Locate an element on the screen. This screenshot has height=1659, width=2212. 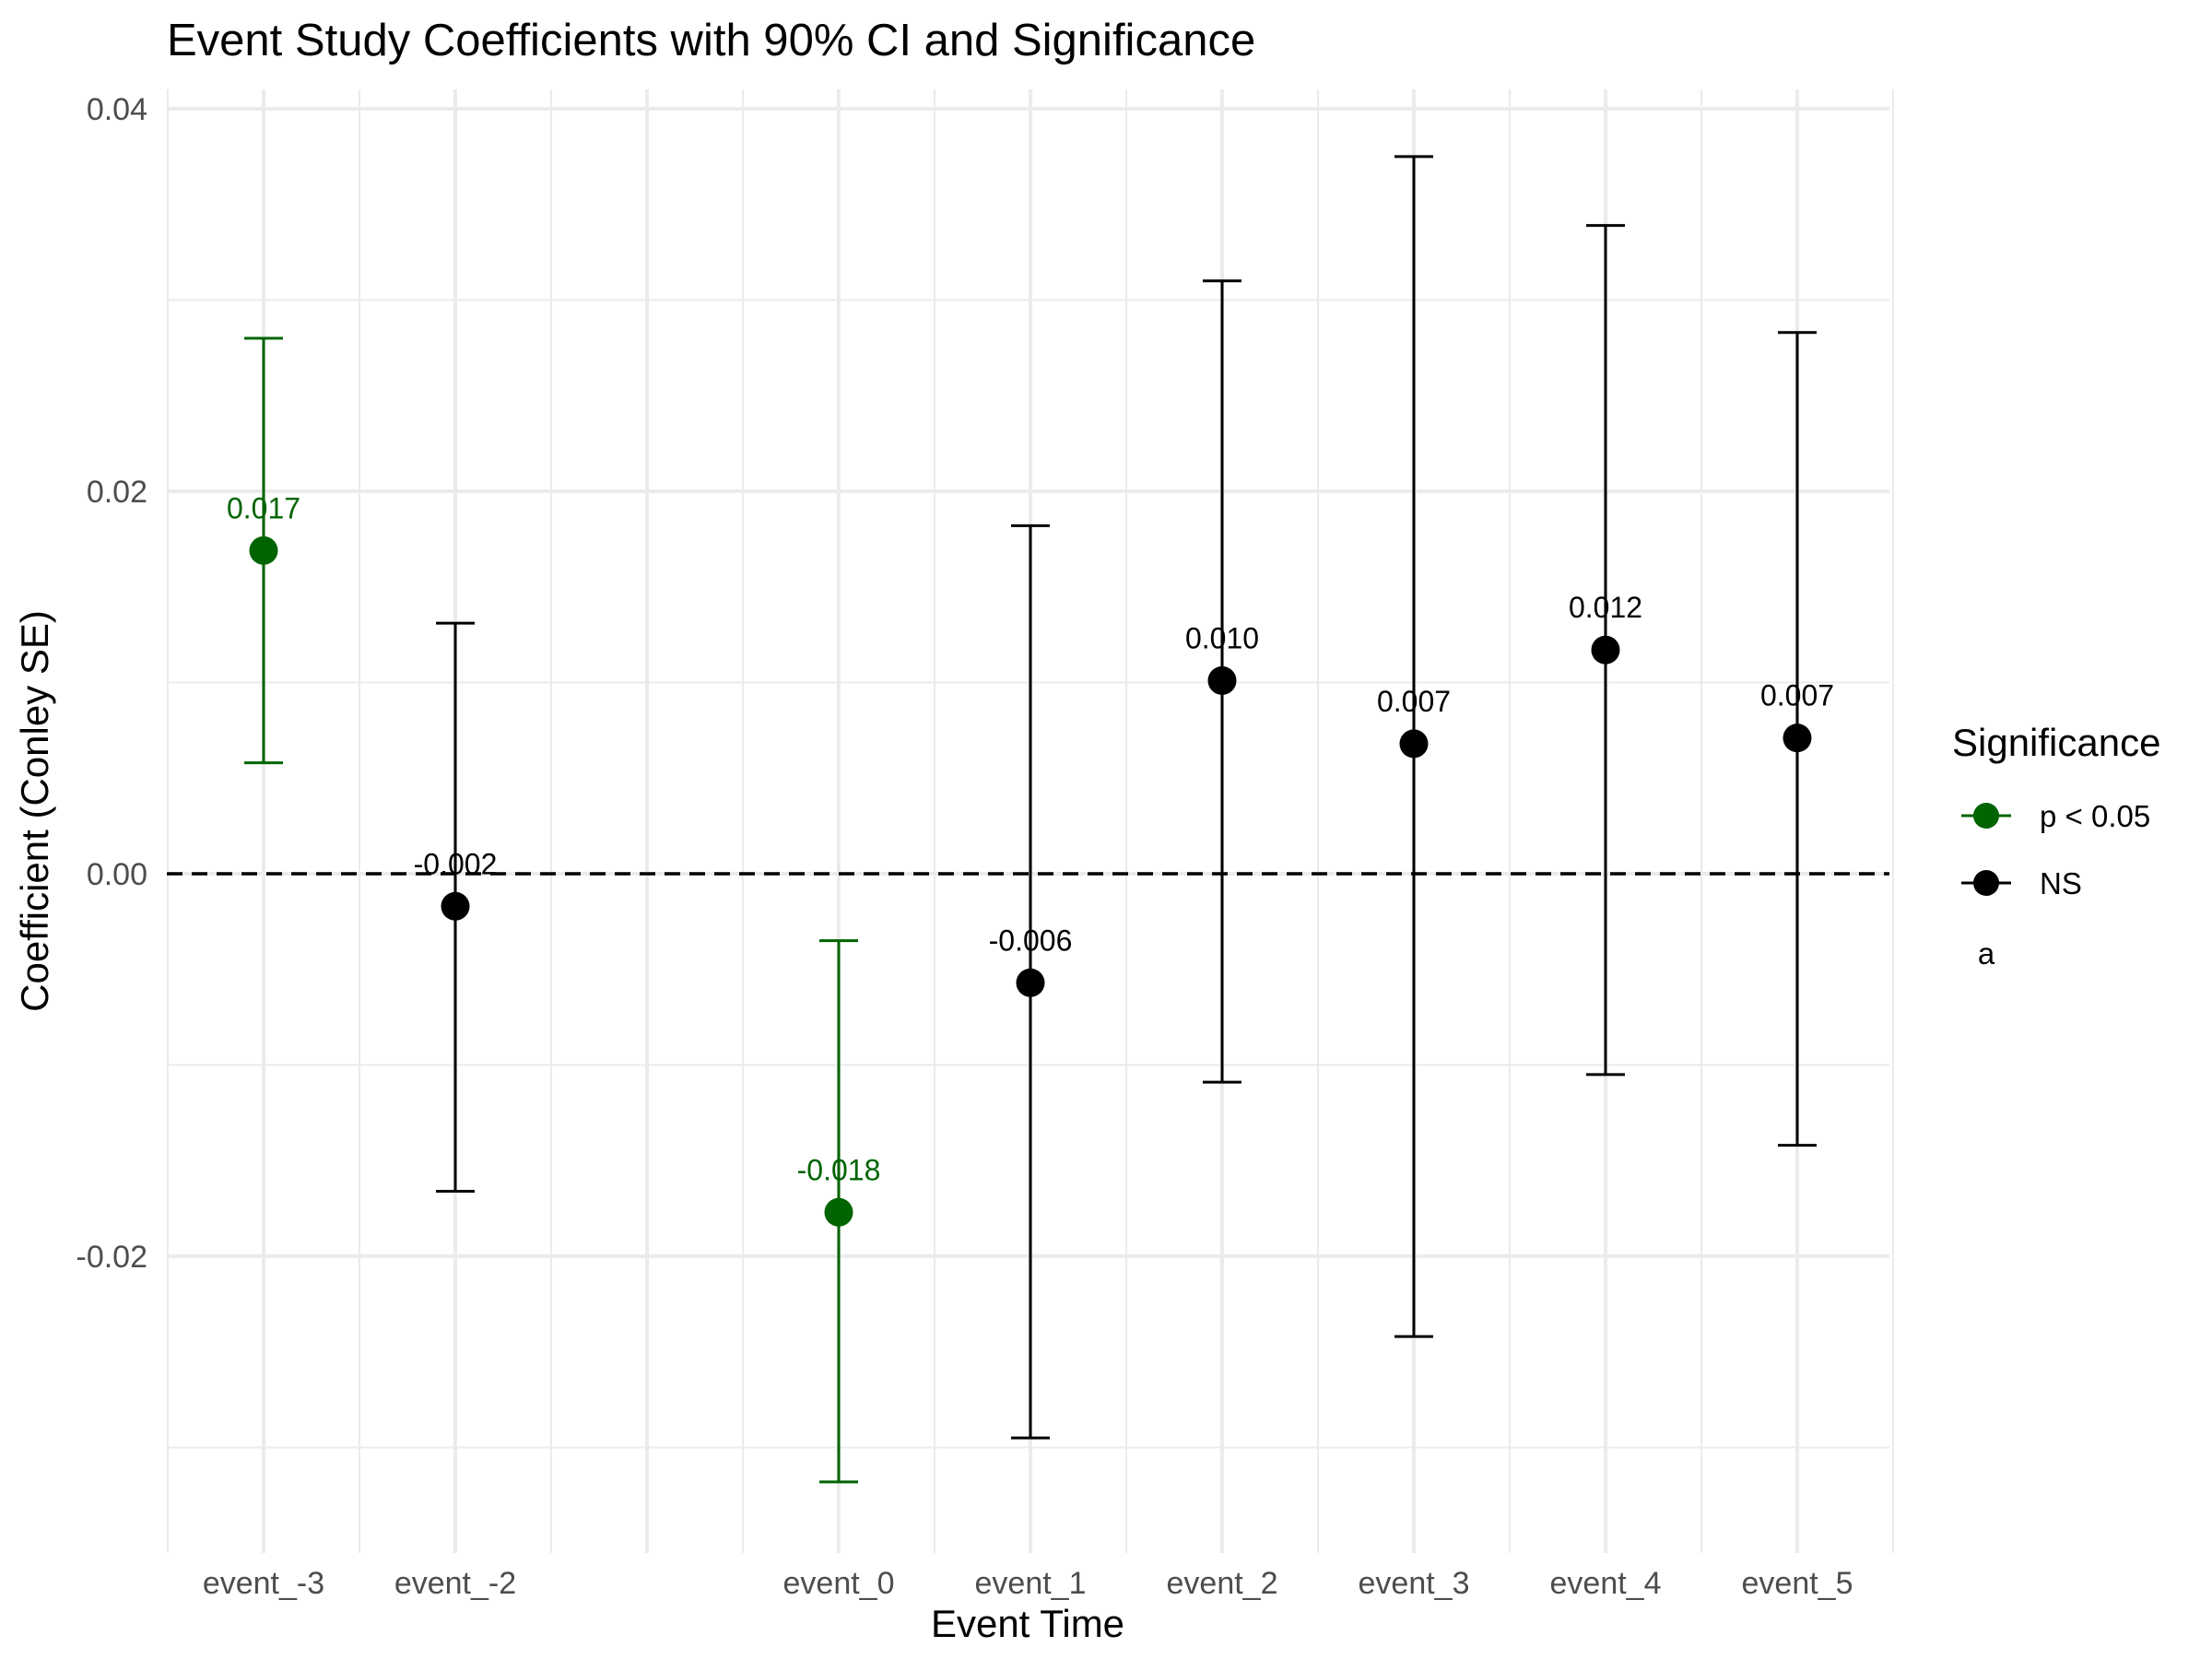
x-tick-label: event_-3 is located at coordinates (263, 1583).